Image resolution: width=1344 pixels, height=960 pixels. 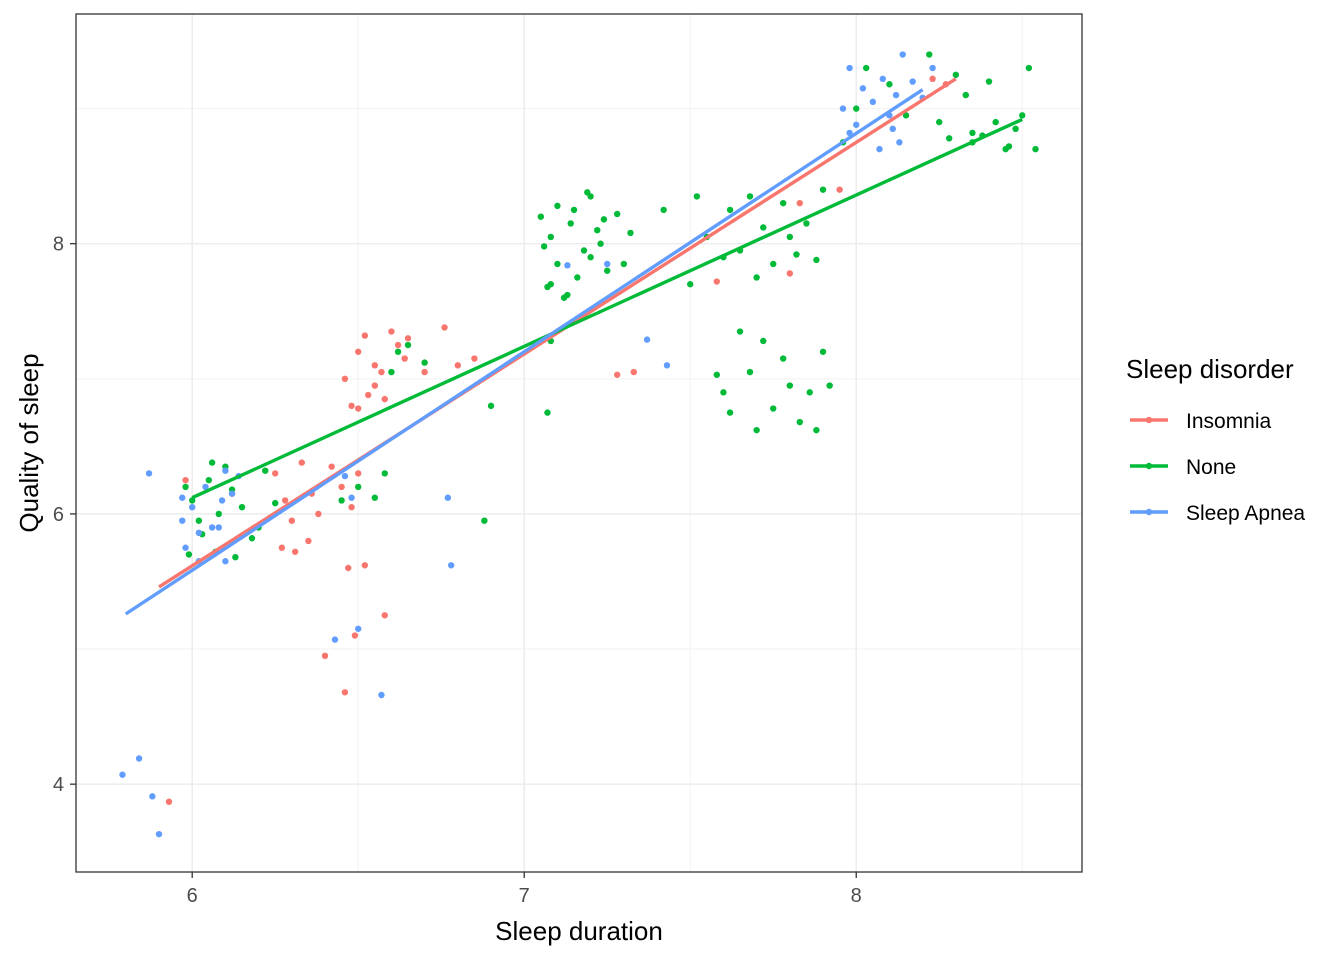 I want to click on legend-title: Sleep disorder, so click(x=1210, y=369).